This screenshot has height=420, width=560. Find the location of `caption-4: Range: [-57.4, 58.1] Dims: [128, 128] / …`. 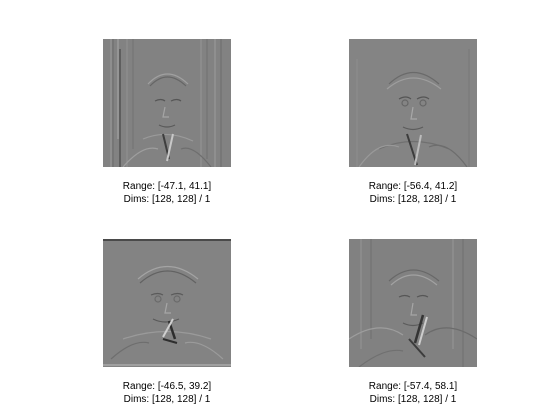

caption-4: Range: [-57.4, 58.1] Dims: [128, 128] / … is located at coordinates (413, 393).